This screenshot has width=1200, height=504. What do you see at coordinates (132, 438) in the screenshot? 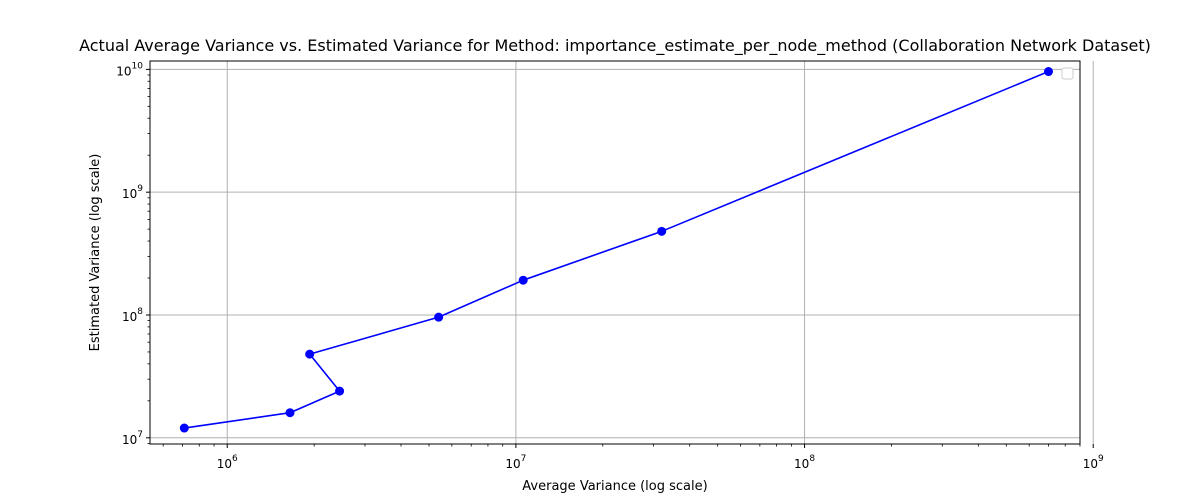
I see `y-tick-label: 10⁷` at bounding box center [132, 438].